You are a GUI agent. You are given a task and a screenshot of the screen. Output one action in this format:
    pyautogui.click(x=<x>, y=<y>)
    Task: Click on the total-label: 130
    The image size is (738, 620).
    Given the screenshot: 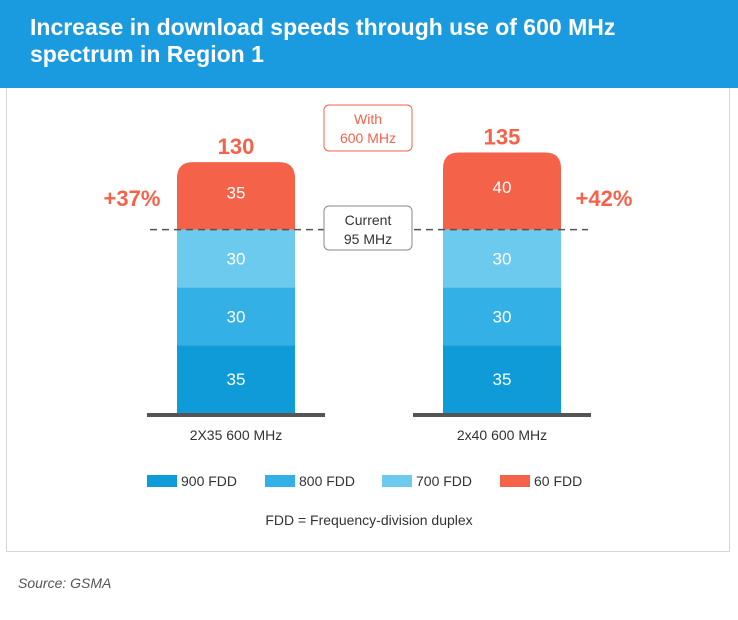 What is the action you would take?
    pyautogui.click(x=236, y=146)
    